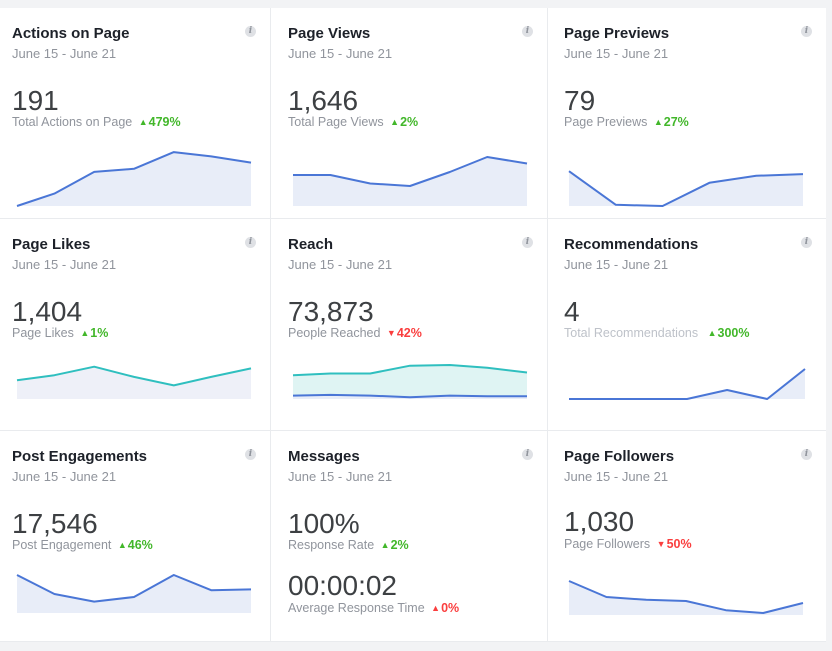 Image resolution: width=832 pixels, height=651 pixels. What do you see at coordinates (140, 545) in the screenshot?
I see `change-percent: 46%` at bounding box center [140, 545].